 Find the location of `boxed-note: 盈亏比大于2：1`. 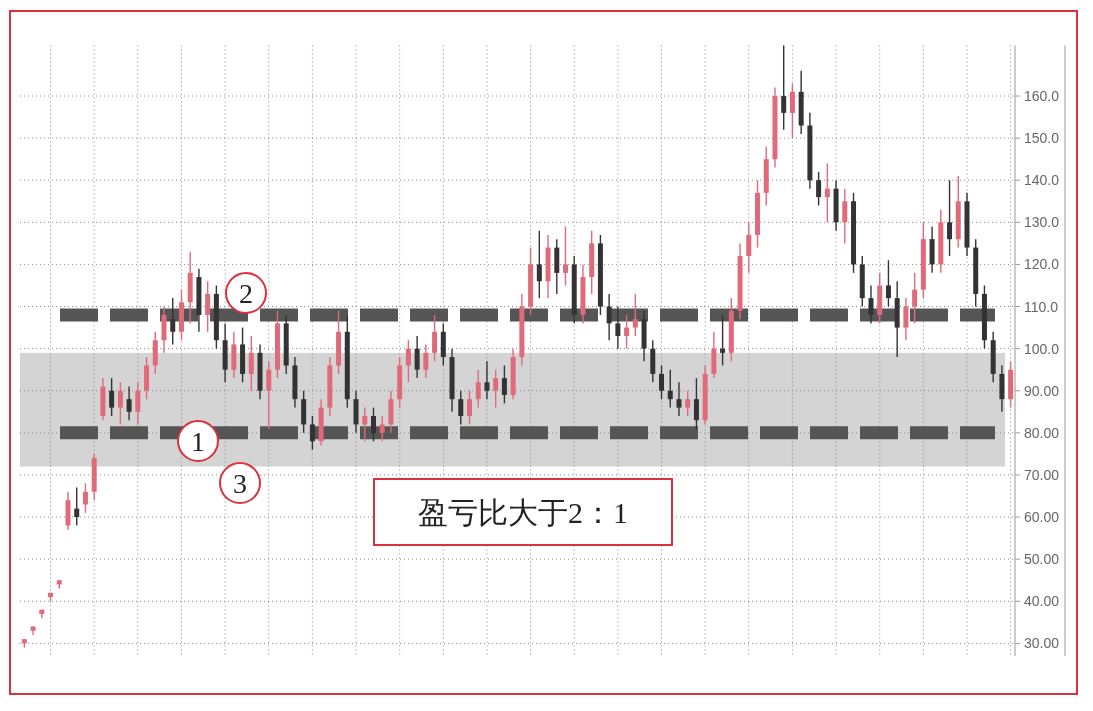

boxed-note: 盈亏比大于2：1 is located at coordinates (523, 512).